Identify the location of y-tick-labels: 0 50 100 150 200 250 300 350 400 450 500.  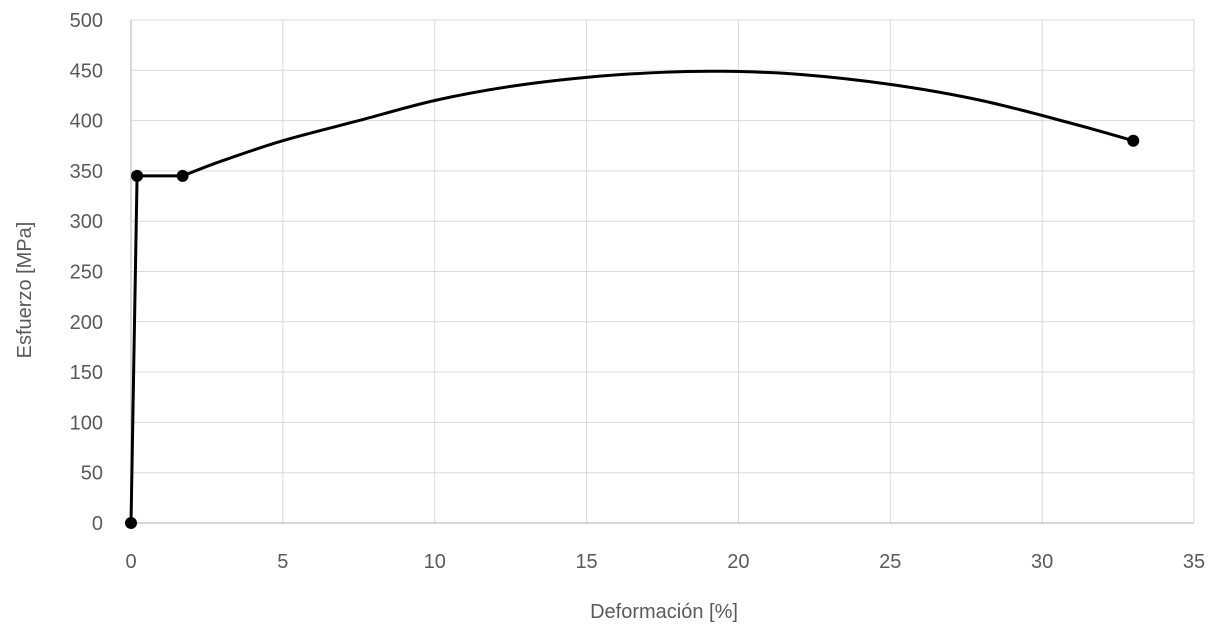
(86, 272).